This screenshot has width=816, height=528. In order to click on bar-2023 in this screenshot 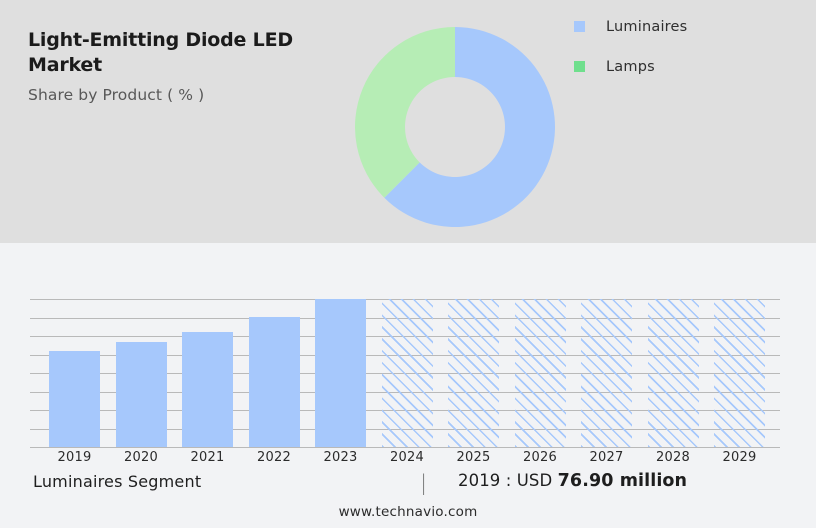, I will do `click(340, 373)`.